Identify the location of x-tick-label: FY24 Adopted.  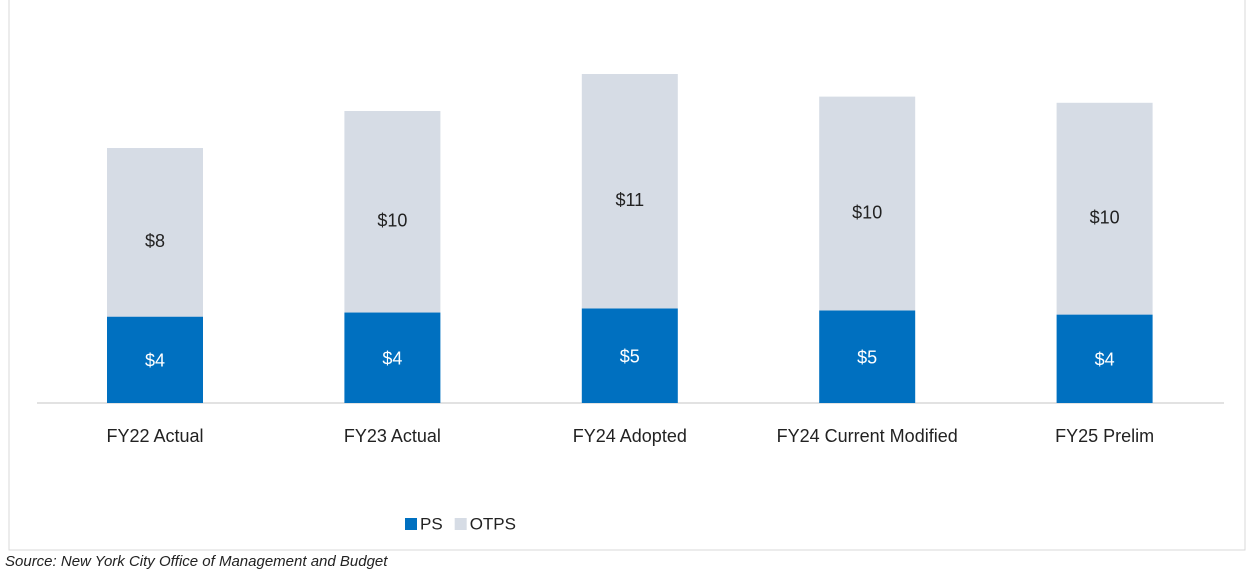
(630, 436).